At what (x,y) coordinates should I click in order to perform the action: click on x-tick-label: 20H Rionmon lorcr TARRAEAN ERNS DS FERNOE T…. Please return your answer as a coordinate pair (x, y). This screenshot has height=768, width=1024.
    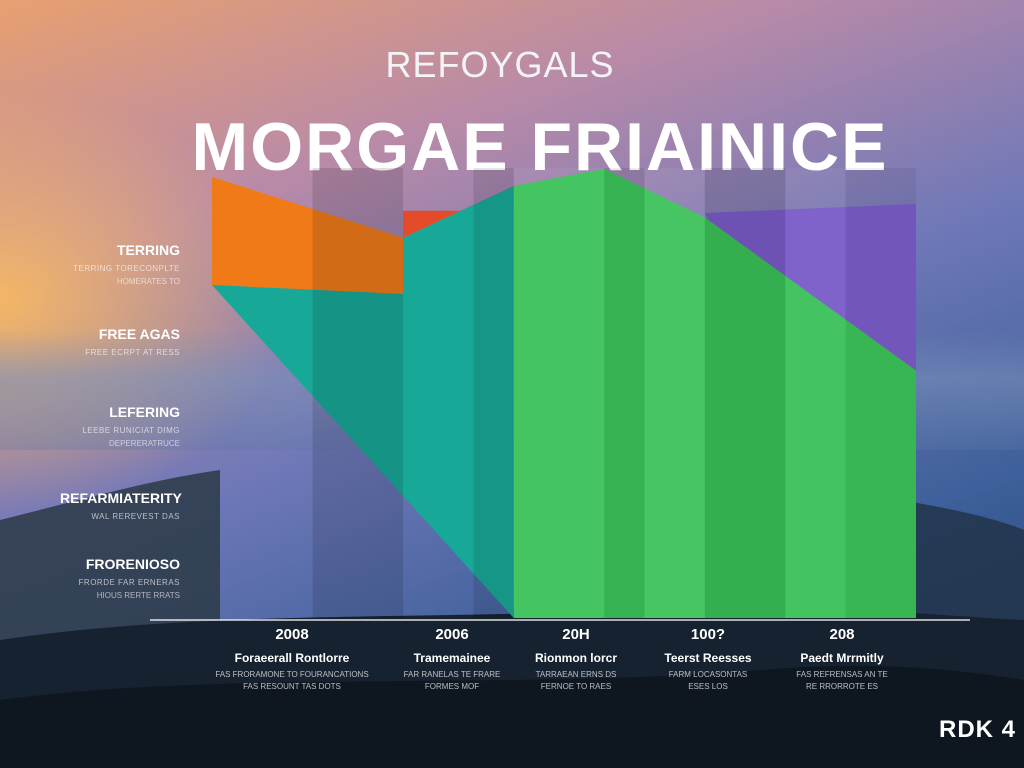
    Looking at the image, I should click on (576, 658).